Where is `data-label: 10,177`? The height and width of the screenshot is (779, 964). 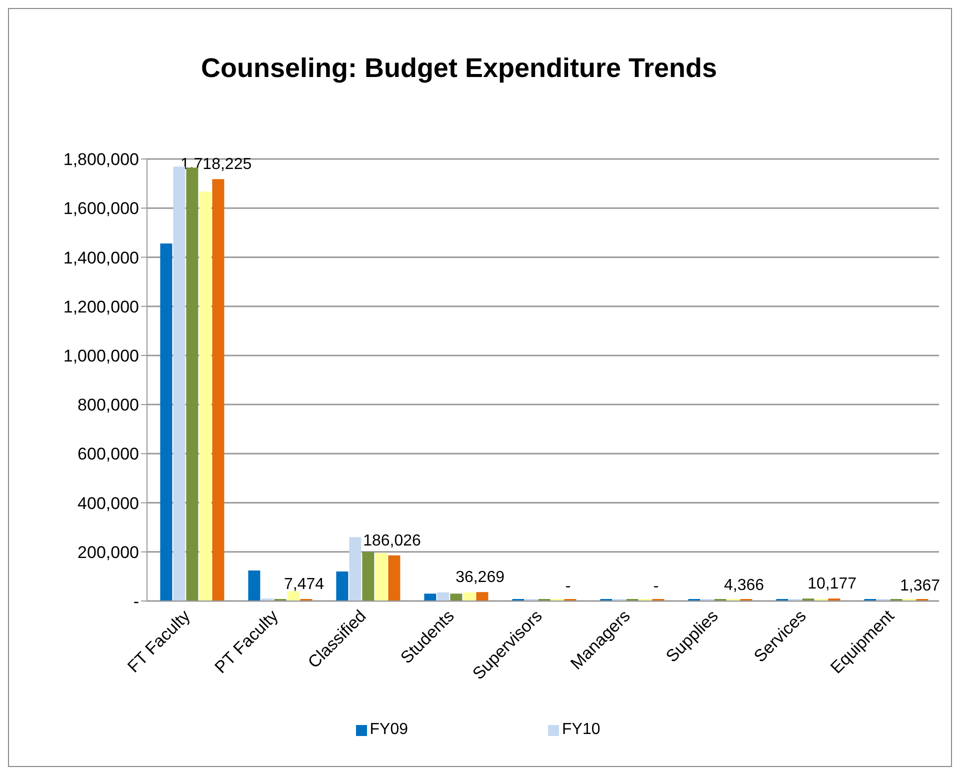
data-label: 10,177 is located at coordinates (832, 584).